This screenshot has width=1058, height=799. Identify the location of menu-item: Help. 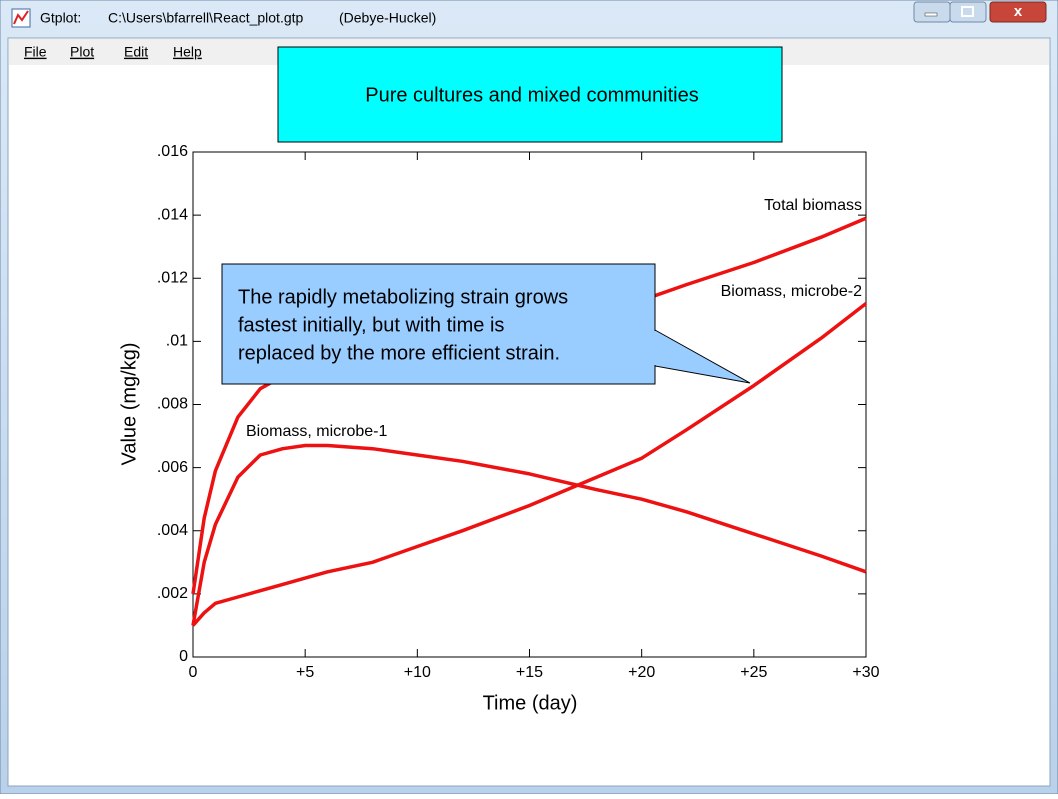
(187, 52).